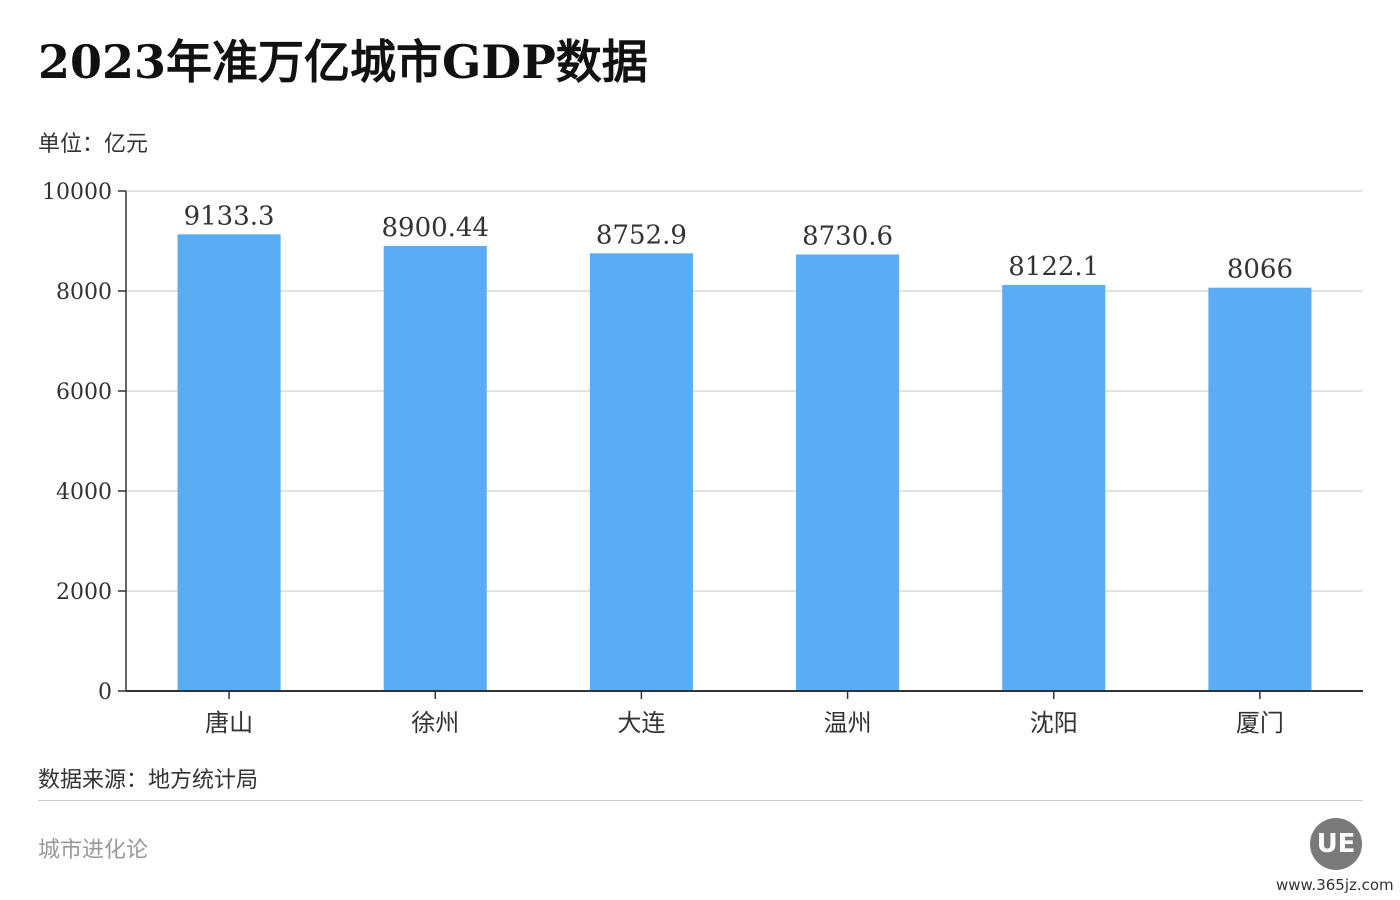  I want to click on x-tick-label: 徐州, so click(435, 723).